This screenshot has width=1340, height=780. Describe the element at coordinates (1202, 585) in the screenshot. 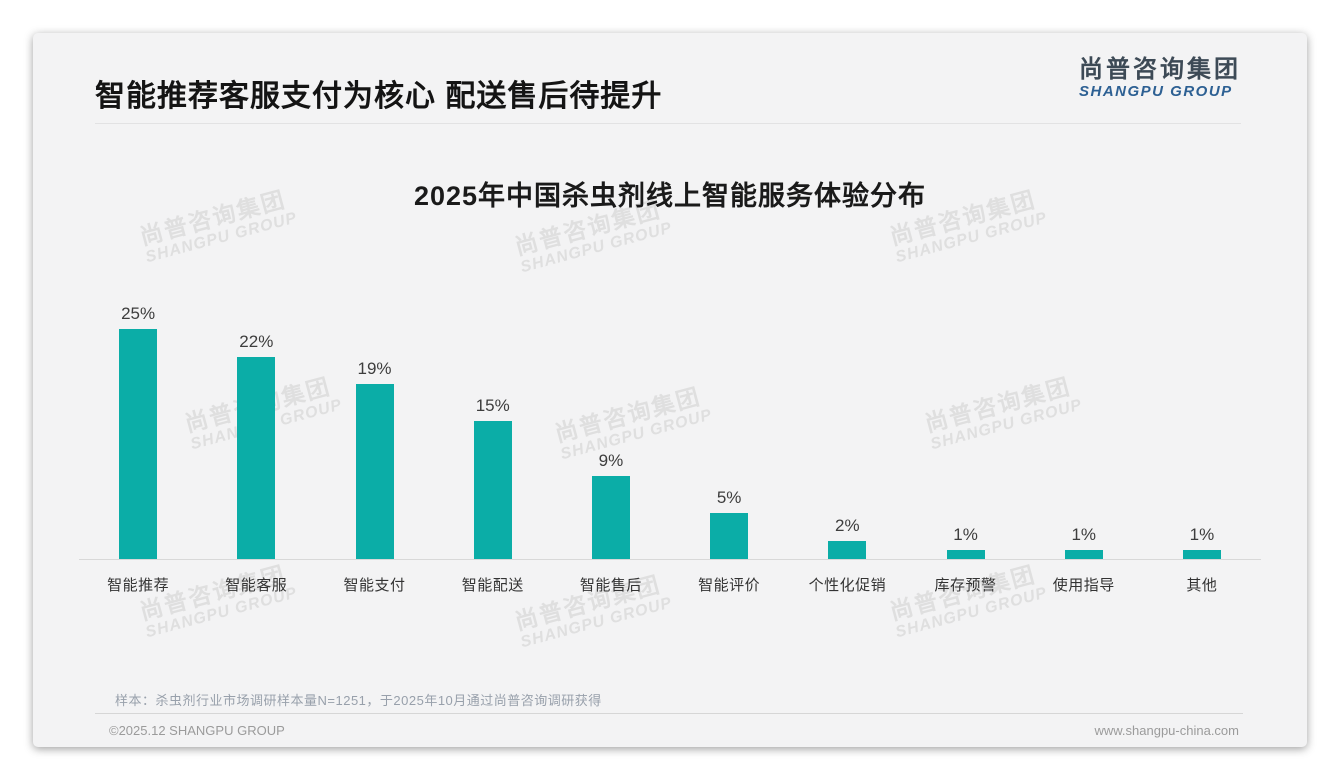

I see `category-label: 其他` at that location.